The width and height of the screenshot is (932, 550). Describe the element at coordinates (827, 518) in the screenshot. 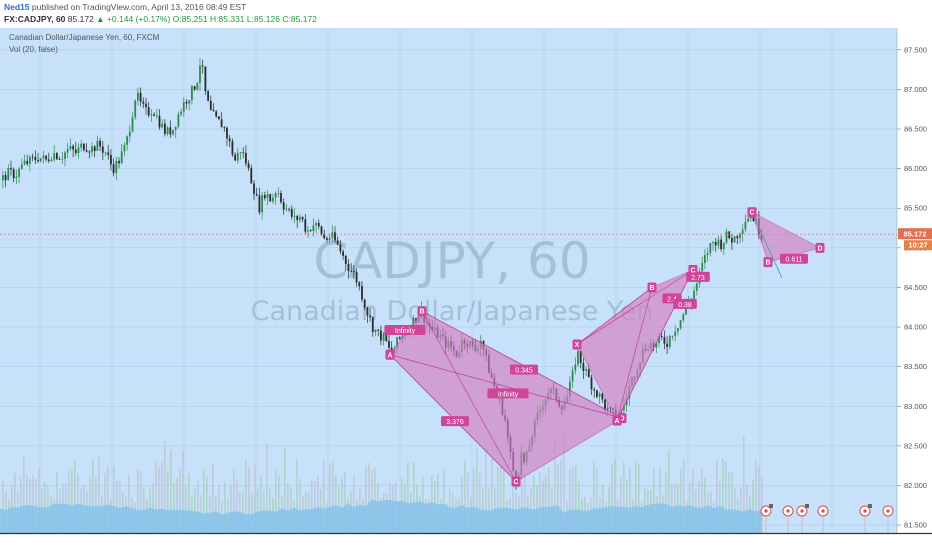

I see `event-markers` at that location.